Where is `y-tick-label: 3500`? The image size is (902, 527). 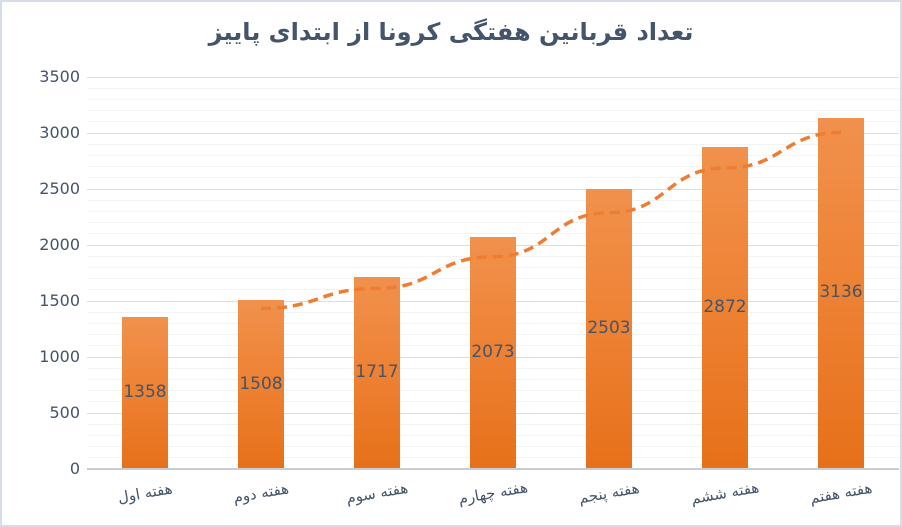 y-tick-label: 3500 is located at coordinates (59, 76).